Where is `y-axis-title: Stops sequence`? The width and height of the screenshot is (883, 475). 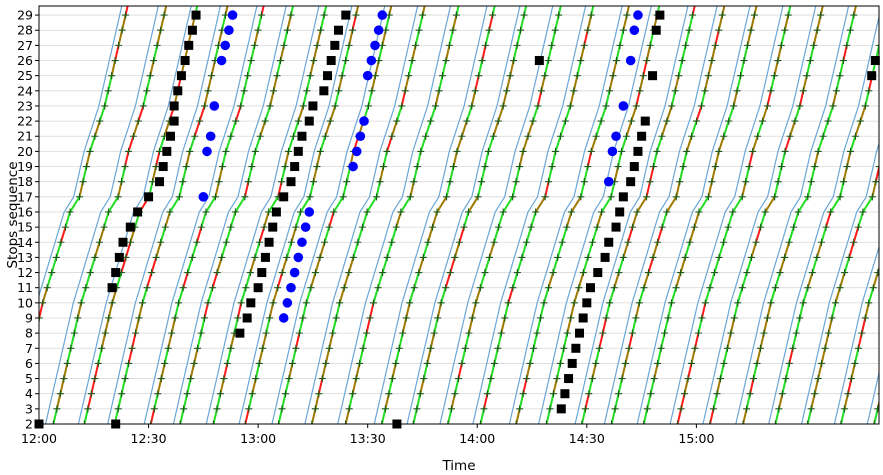 y-axis-title: Stops sequence is located at coordinates (13, 214).